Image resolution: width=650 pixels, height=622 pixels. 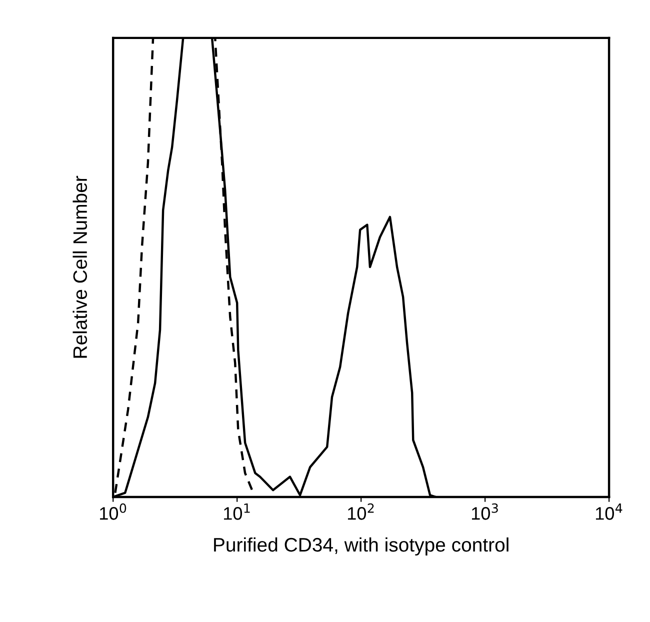 What do you see at coordinates (80, 267) in the screenshot?
I see `y-axis-title: Relative Cell Number` at bounding box center [80, 267].